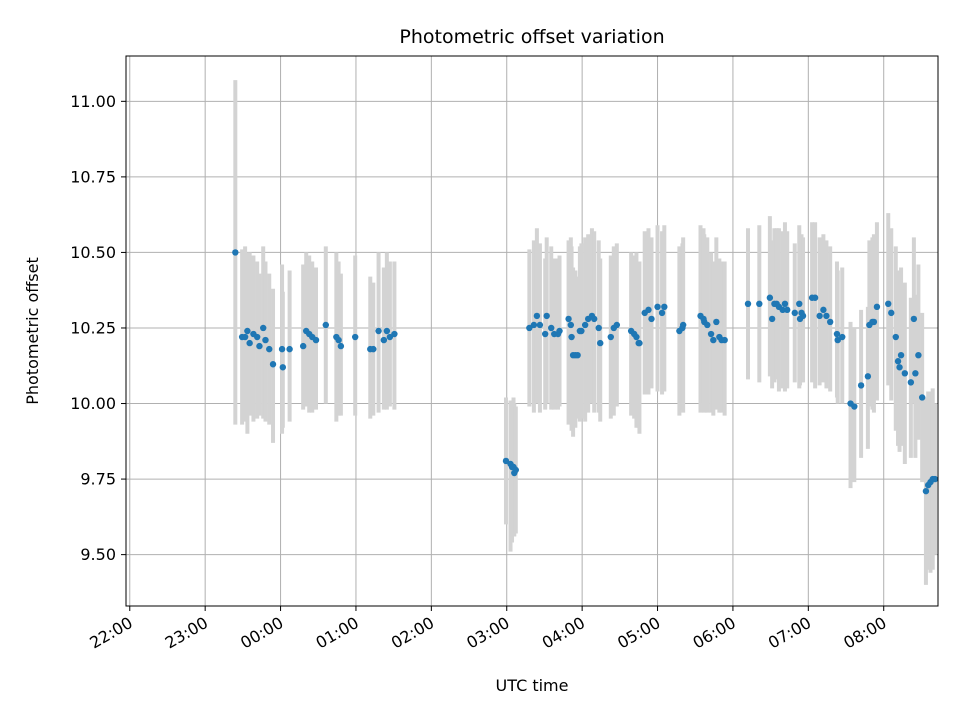 This screenshot has width=960, height=720. Describe the element at coordinates (93, 101) in the screenshot. I see `y-tick-label: 11.00` at that location.